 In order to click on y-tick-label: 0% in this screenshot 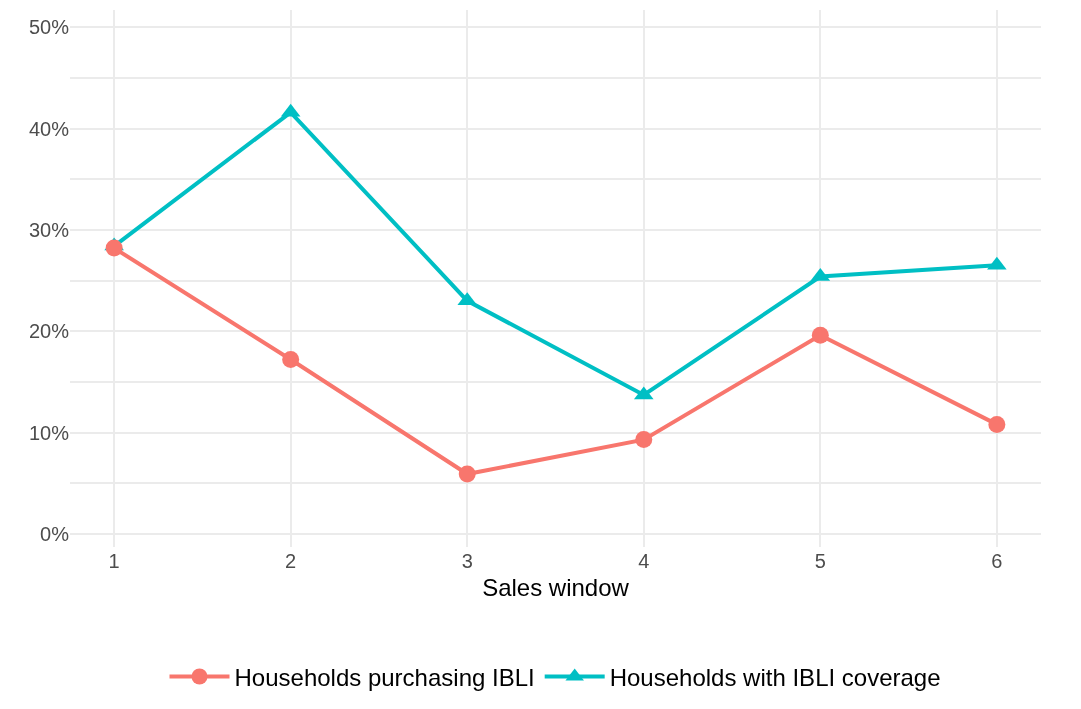, I will do `click(55, 533)`.